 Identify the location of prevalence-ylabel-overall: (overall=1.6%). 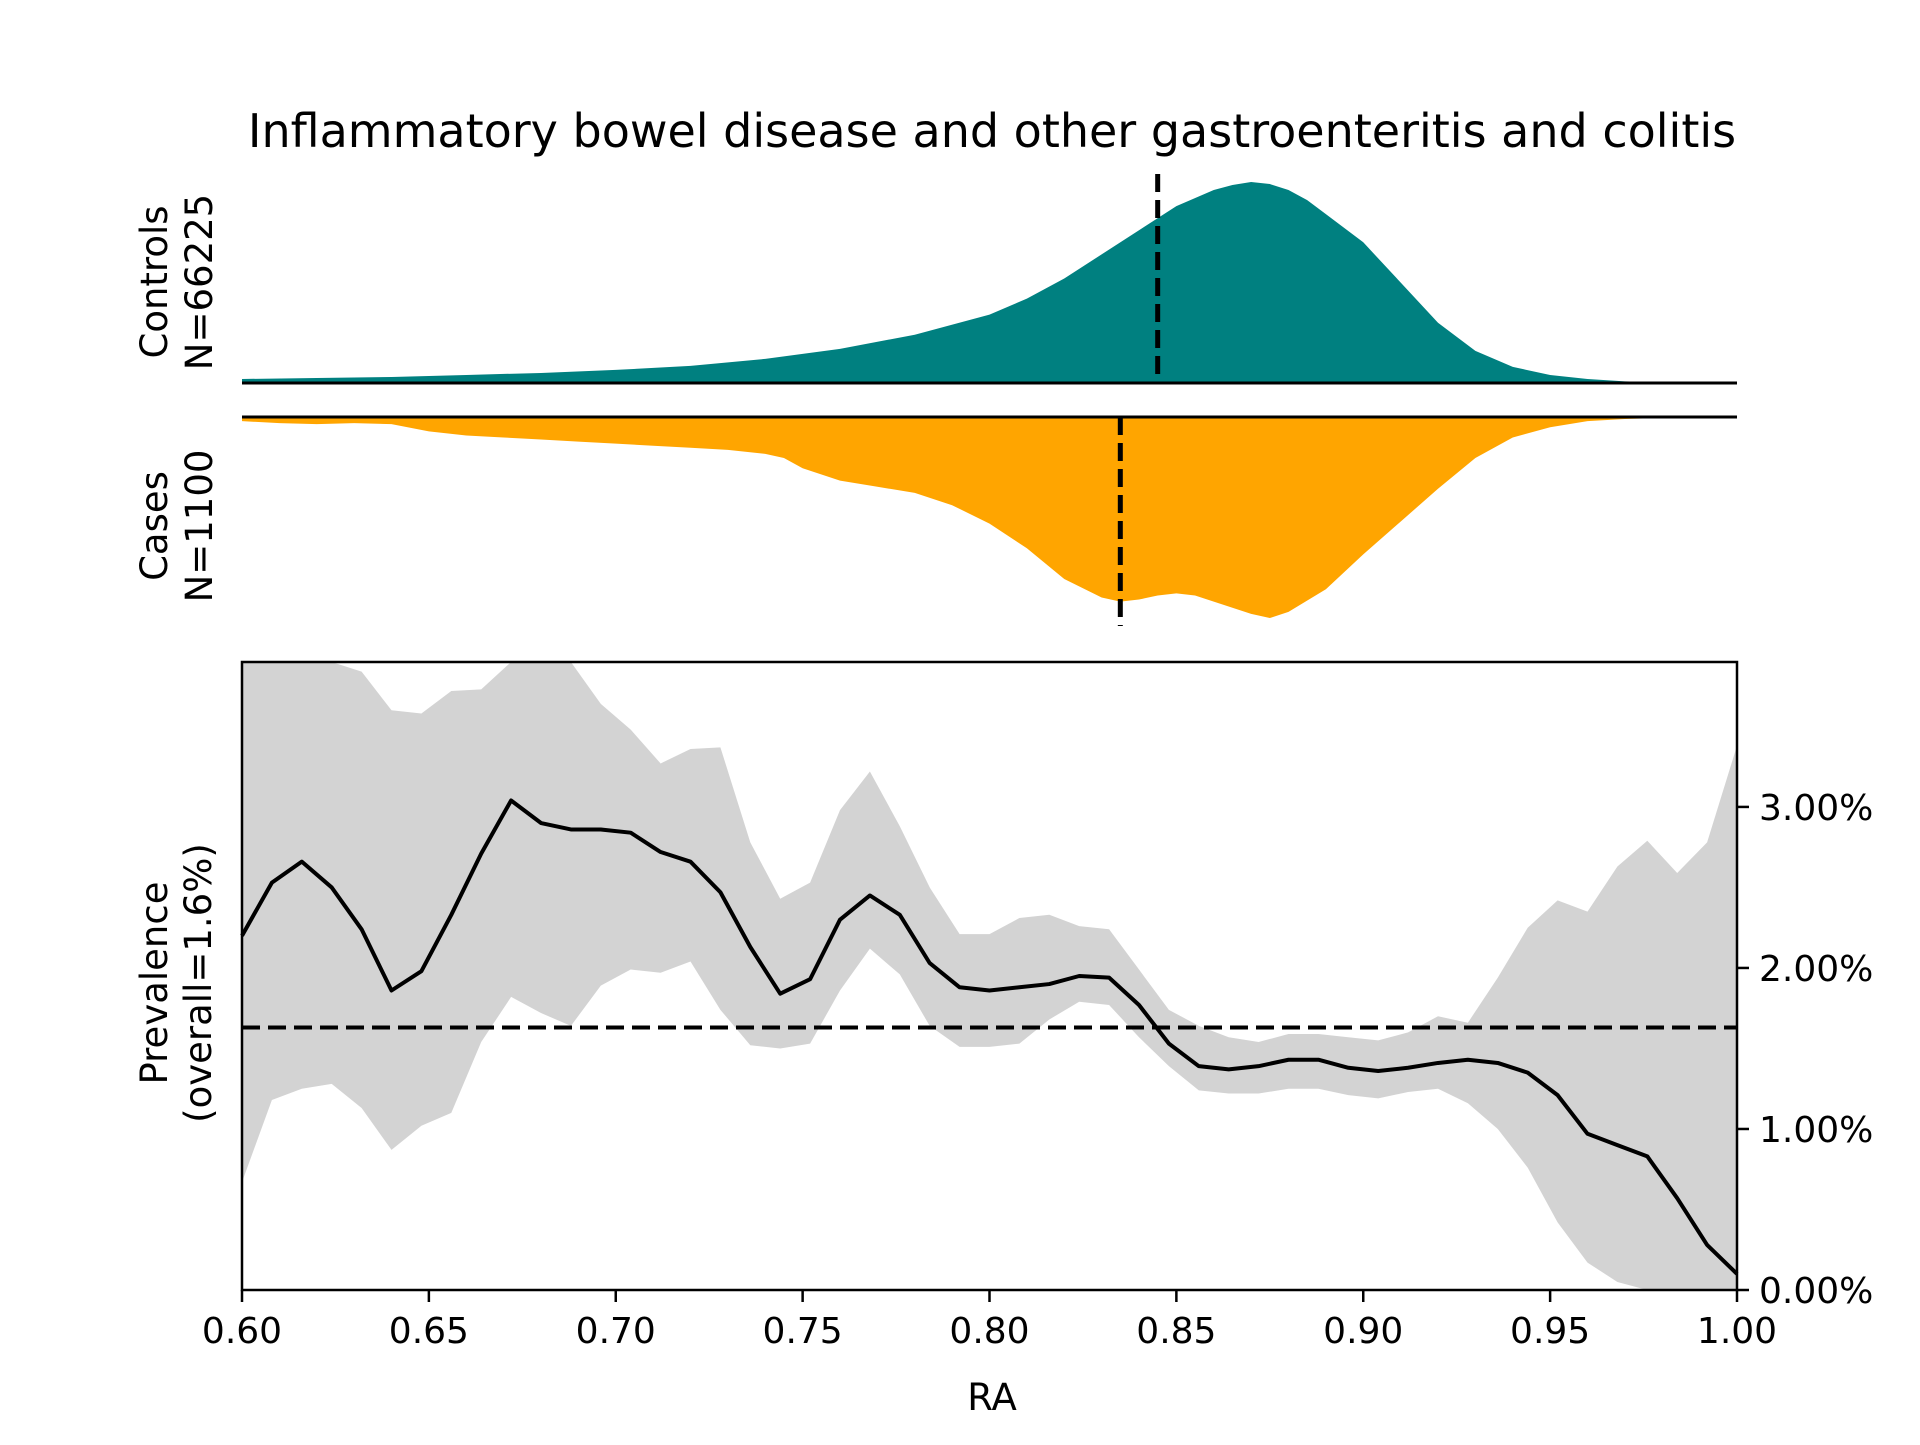
(198, 983).